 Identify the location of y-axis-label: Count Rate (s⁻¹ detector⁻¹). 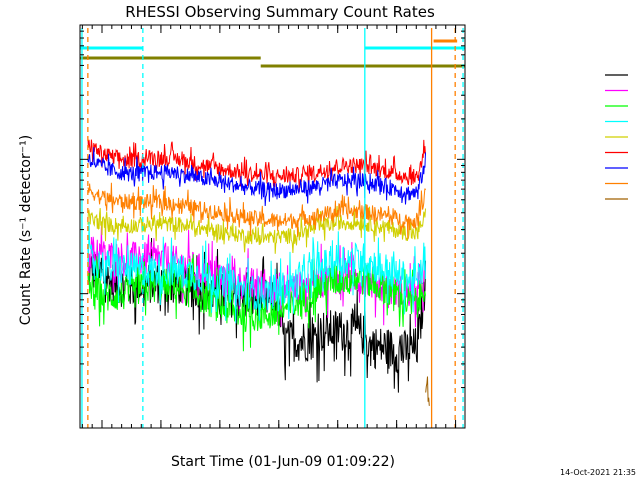
(26, 230).